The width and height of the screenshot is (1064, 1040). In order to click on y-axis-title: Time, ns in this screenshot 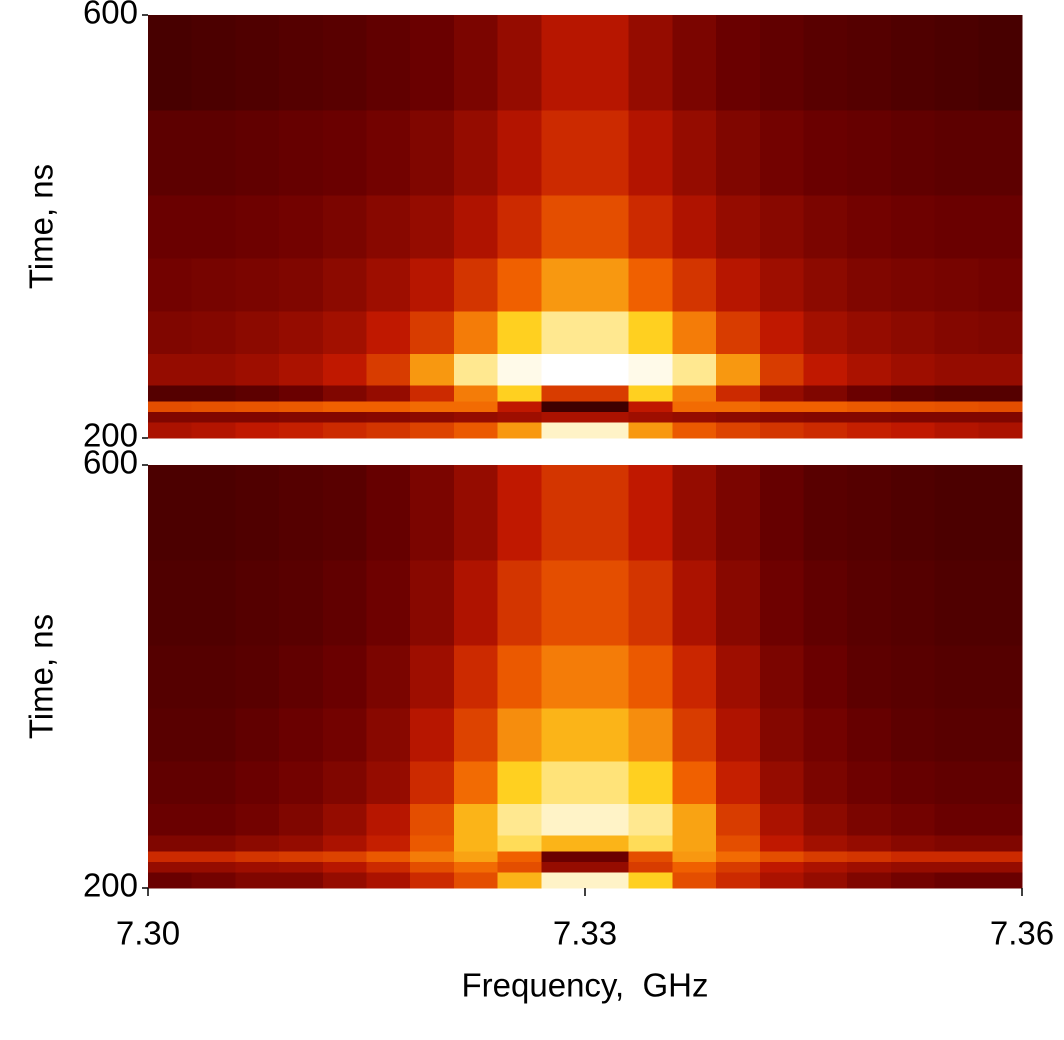, I will do `click(41, 676)`.